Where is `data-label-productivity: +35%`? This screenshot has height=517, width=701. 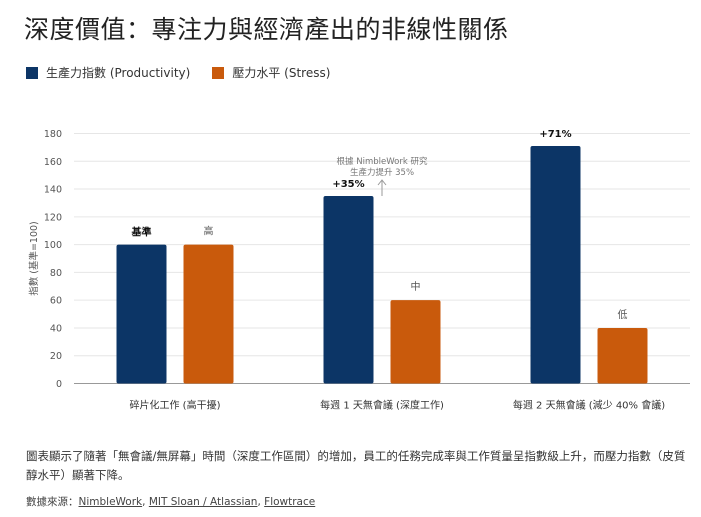
data-label-productivity: +35% is located at coordinates (348, 184).